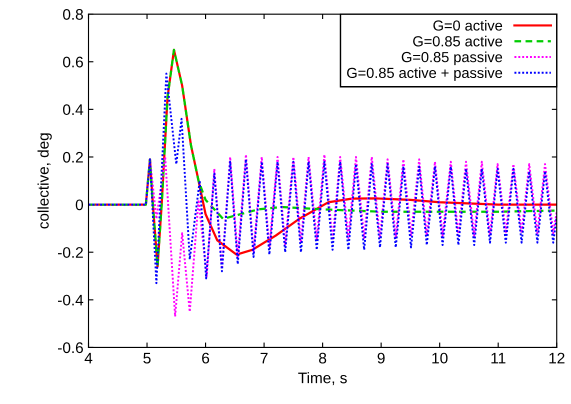 The height and width of the screenshot is (404, 571). Describe the element at coordinates (147, 358) in the screenshot. I see `x-tick-label: 5` at that location.